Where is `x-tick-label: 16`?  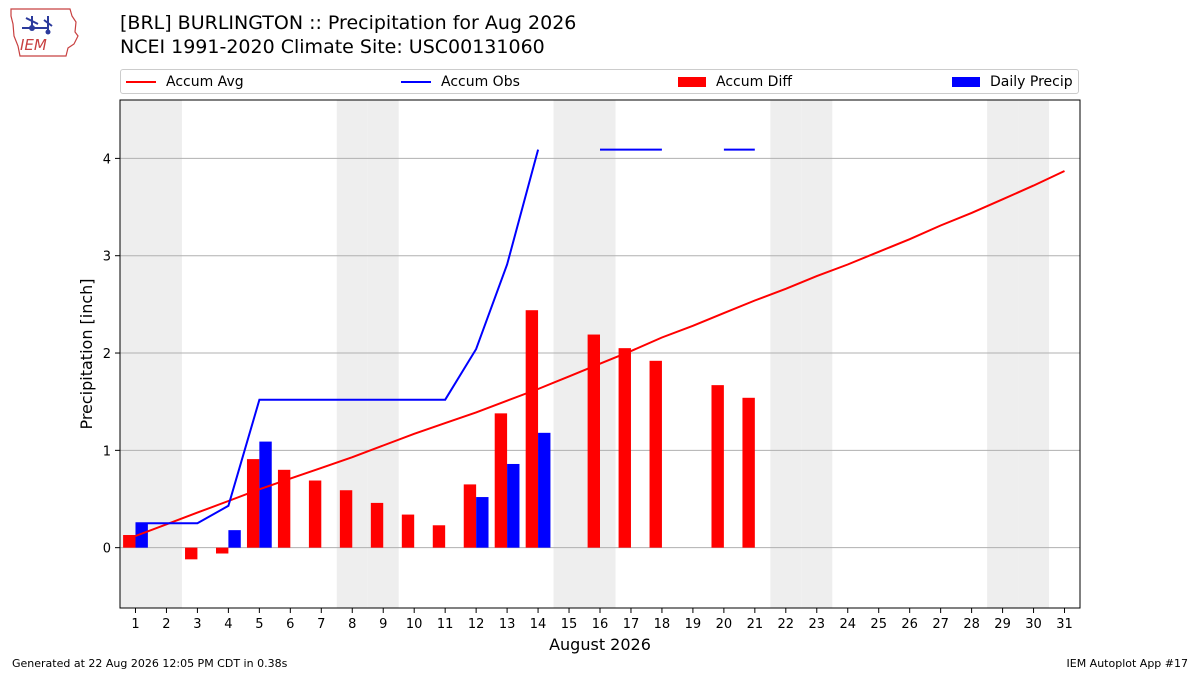
x-tick-label: 16 is located at coordinates (600, 624).